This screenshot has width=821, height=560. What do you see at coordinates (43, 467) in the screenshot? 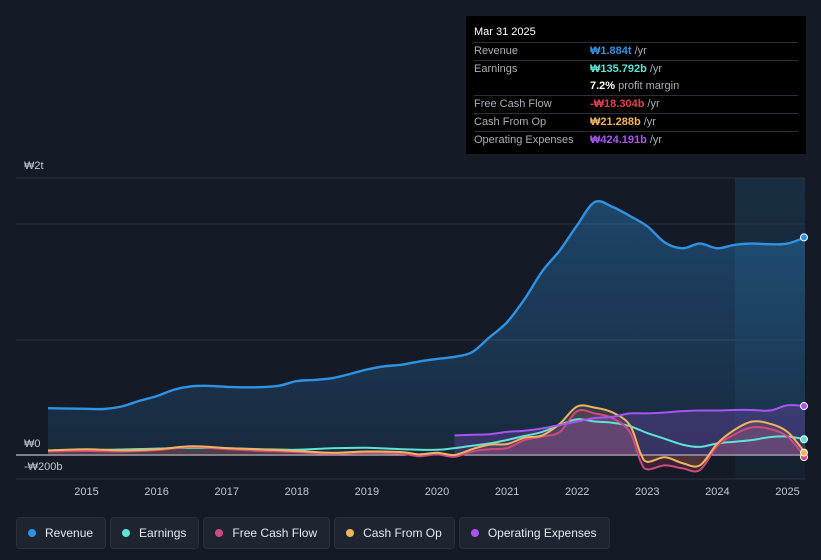
I see `y-axis-label: -₩200b` at bounding box center [43, 467].